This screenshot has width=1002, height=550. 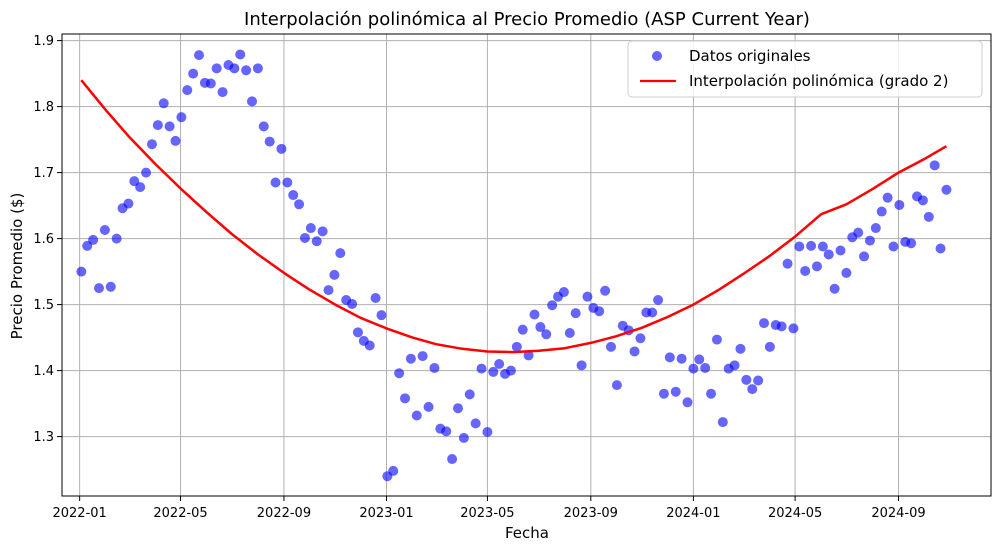 I want to click on x-tick-label: 2023-05, so click(x=487, y=513).